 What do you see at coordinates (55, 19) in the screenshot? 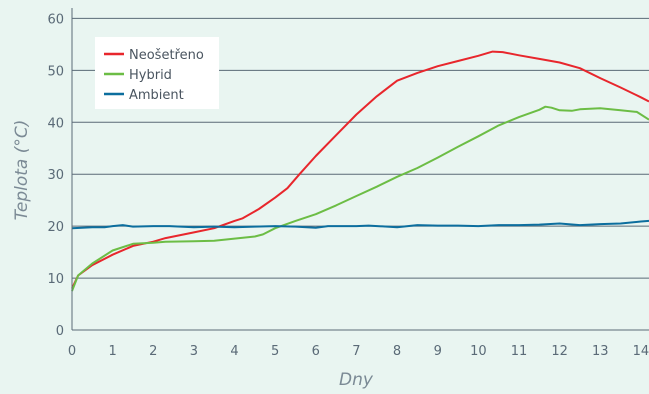
I see `y-tick-label: 60` at bounding box center [55, 19].